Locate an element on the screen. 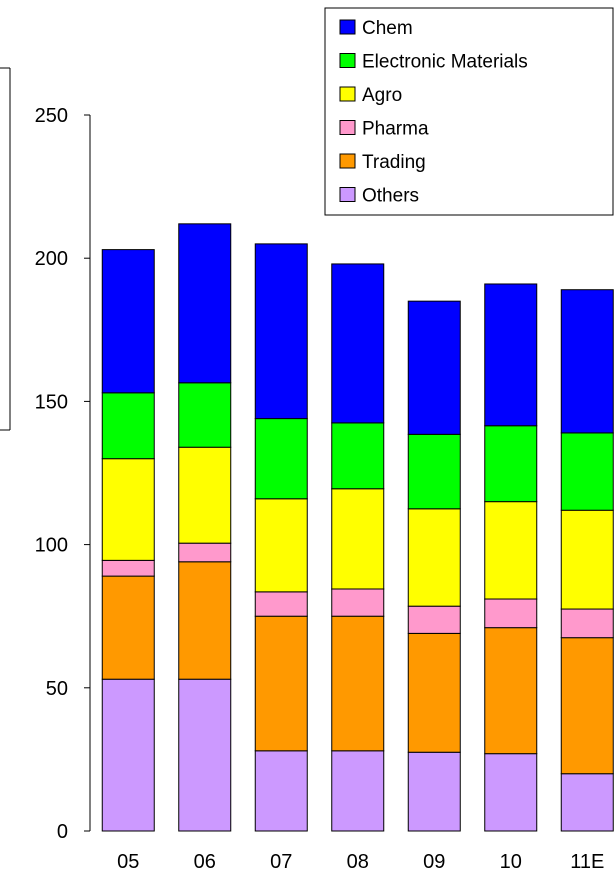 The width and height of the screenshot is (614, 878). y-tick-label: 150 is located at coordinates (51, 402).